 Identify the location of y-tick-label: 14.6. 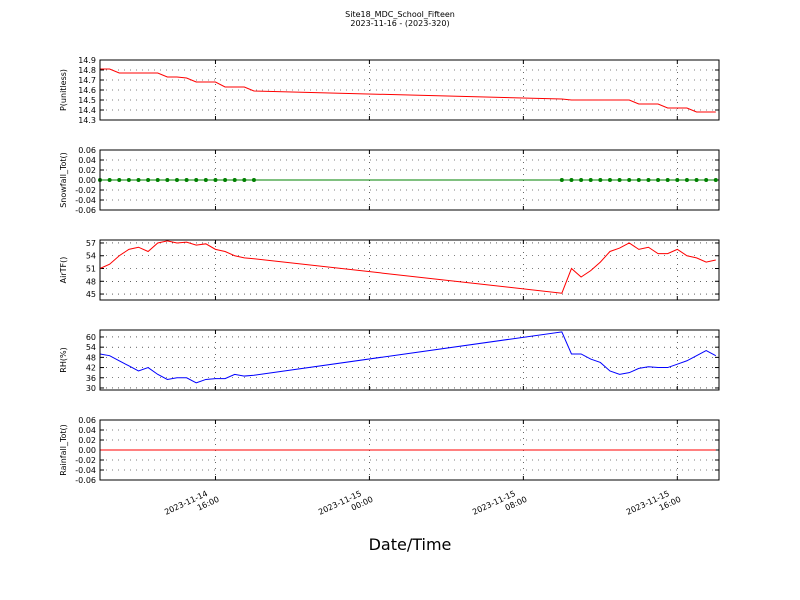
(87, 90).